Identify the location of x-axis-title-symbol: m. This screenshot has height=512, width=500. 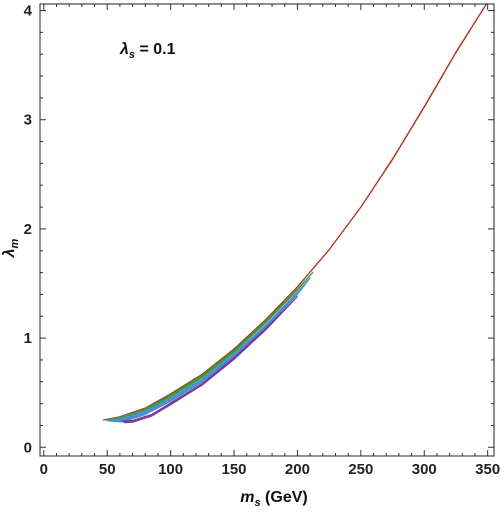
(247, 497).